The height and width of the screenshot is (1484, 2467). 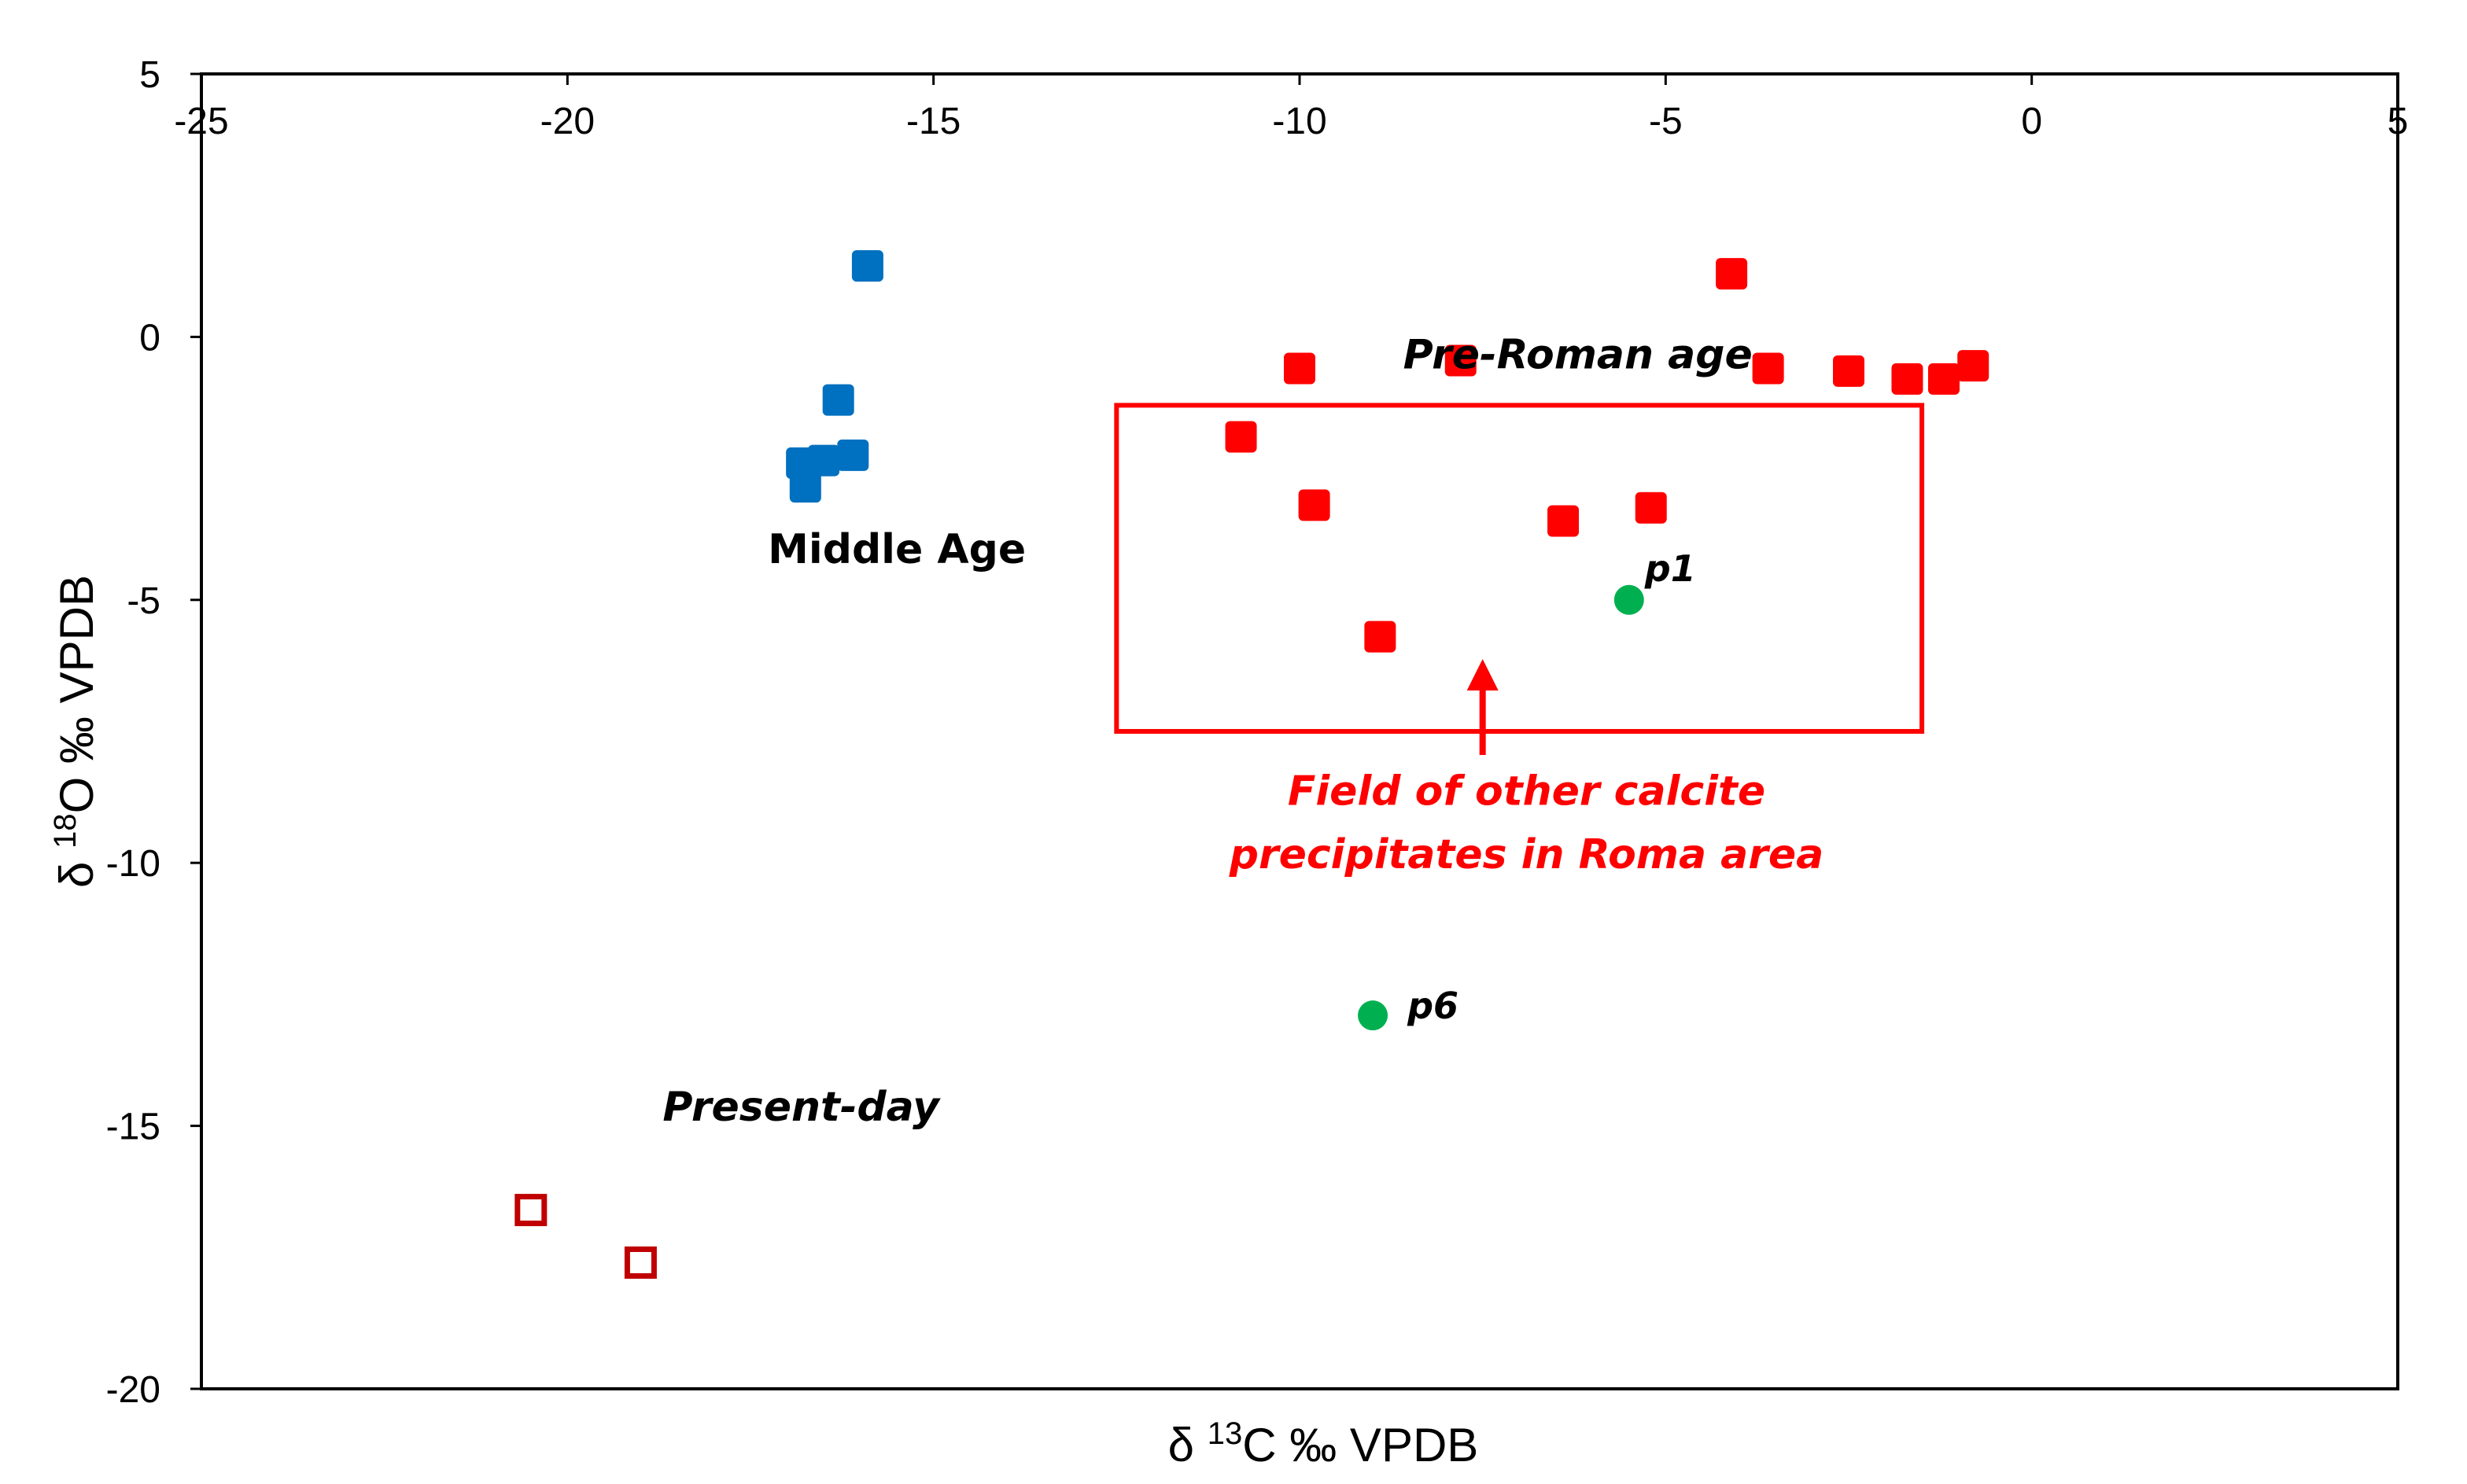 I want to click on field-arrow, so click(x=1482, y=707).